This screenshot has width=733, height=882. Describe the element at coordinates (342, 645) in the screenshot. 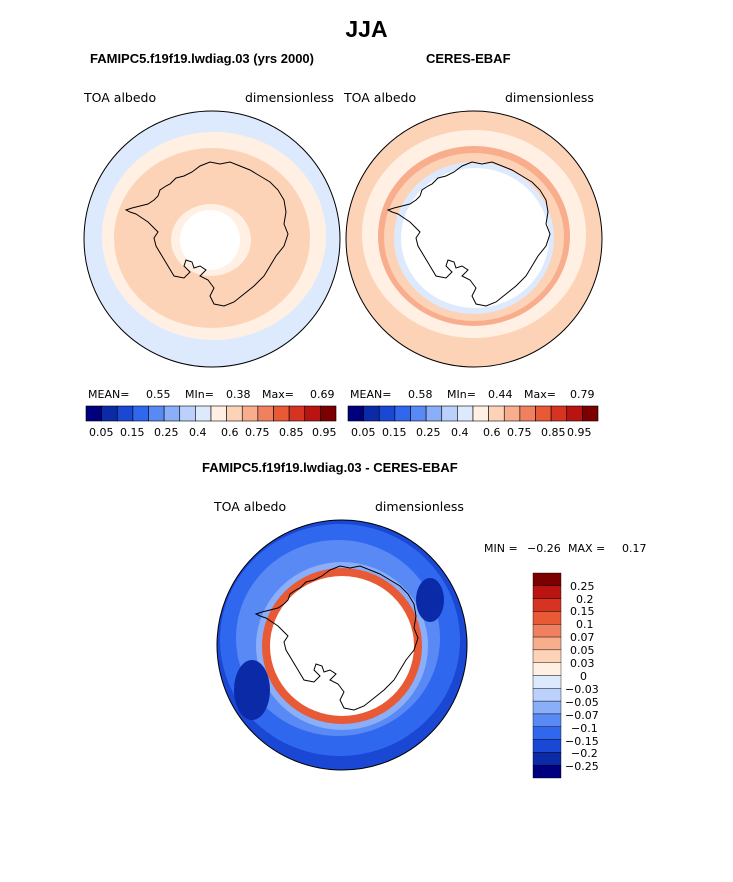

I see `panel3-map` at that location.